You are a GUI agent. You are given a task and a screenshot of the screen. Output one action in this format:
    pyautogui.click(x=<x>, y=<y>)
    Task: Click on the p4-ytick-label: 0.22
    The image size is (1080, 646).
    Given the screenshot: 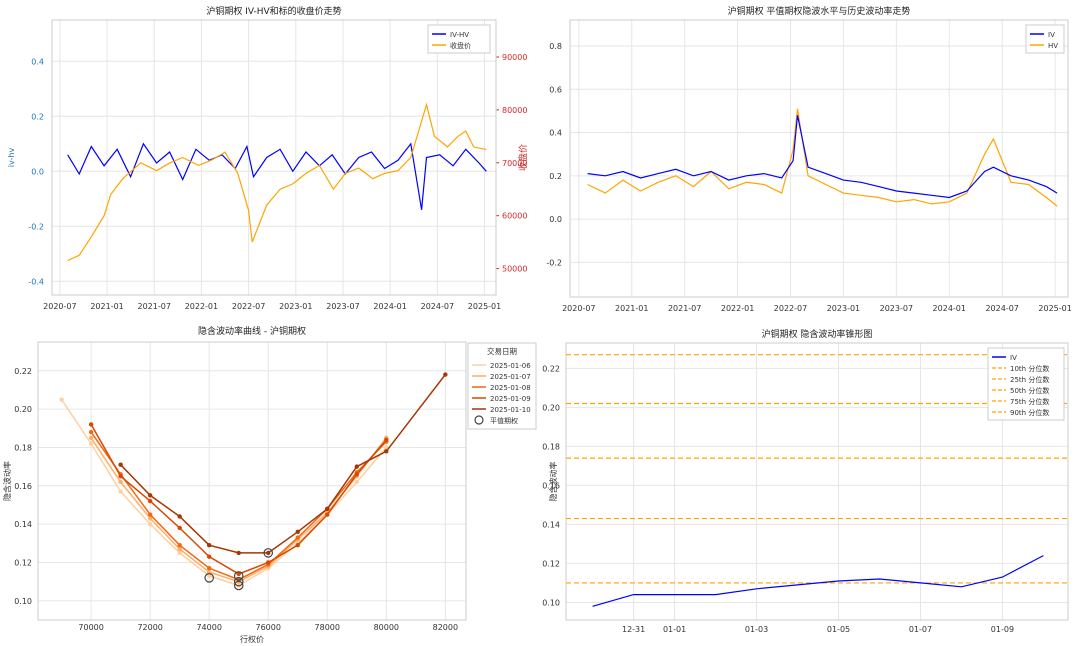 What is the action you would take?
    pyautogui.click(x=551, y=368)
    